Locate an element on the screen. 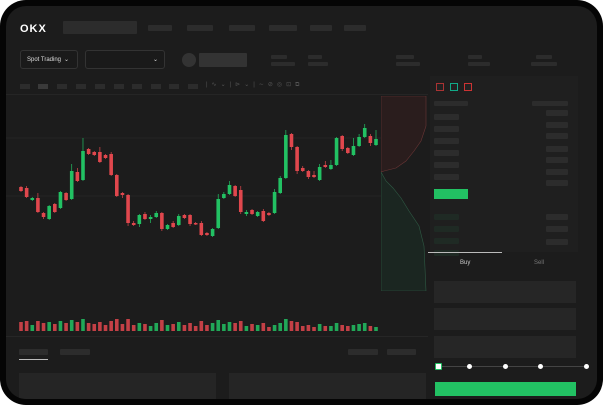 The width and height of the screenshot is (603, 405). bid-depth-area is located at coordinates (403, 231).